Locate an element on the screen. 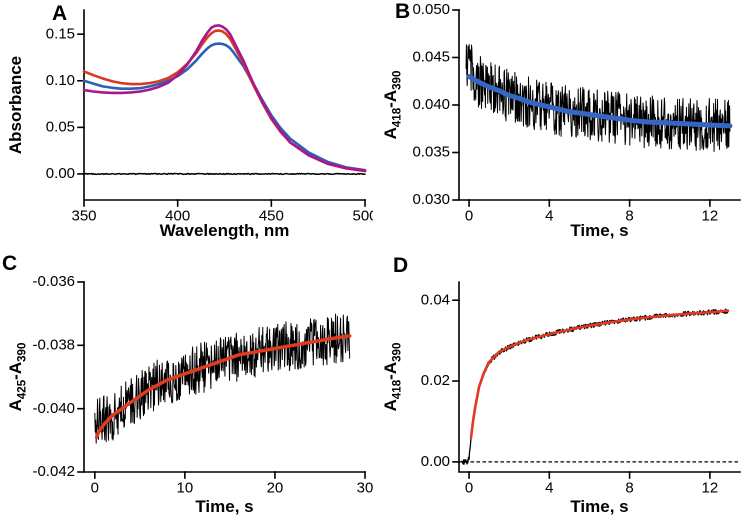 This screenshot has height=528, width=750. y-axis-label-b: A418-A390 is located at coordinates (392, 105).